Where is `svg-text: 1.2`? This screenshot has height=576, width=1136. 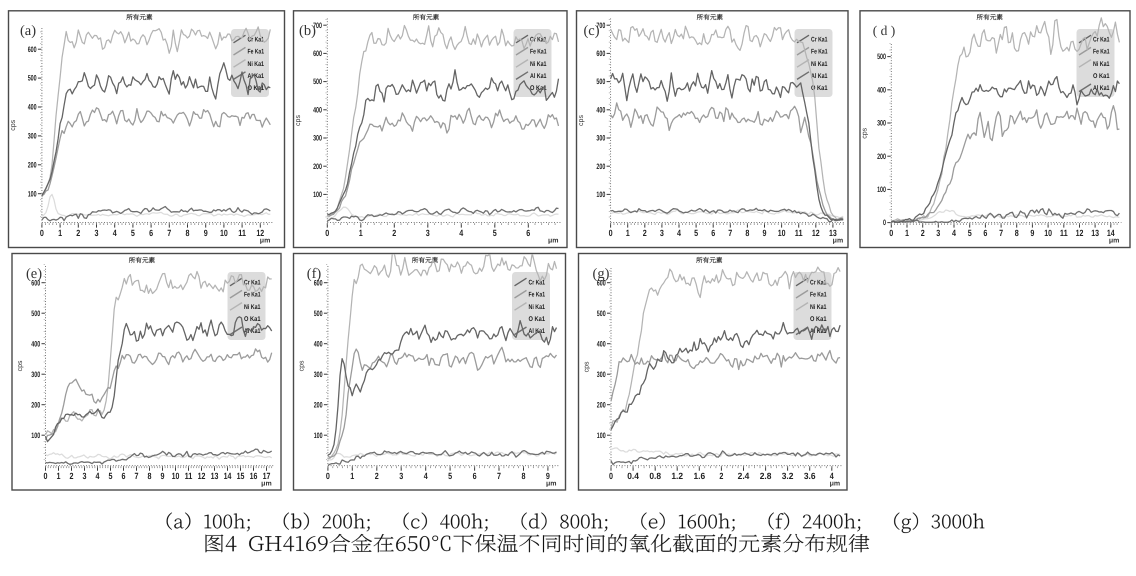 svg-text: 1.2 is located at coordinates (677, 476).